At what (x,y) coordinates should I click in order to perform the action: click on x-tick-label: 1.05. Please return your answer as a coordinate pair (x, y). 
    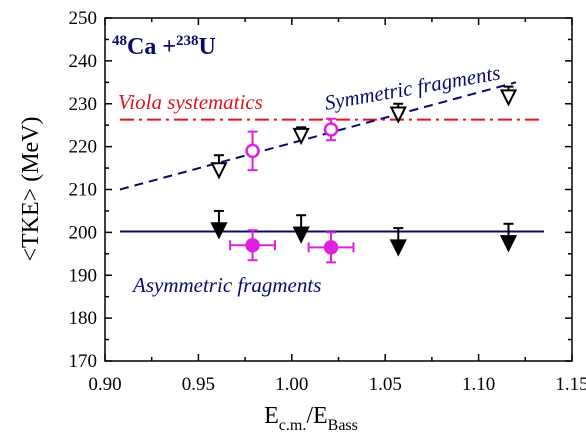
    Looking at the image, I should click on (385, 384).